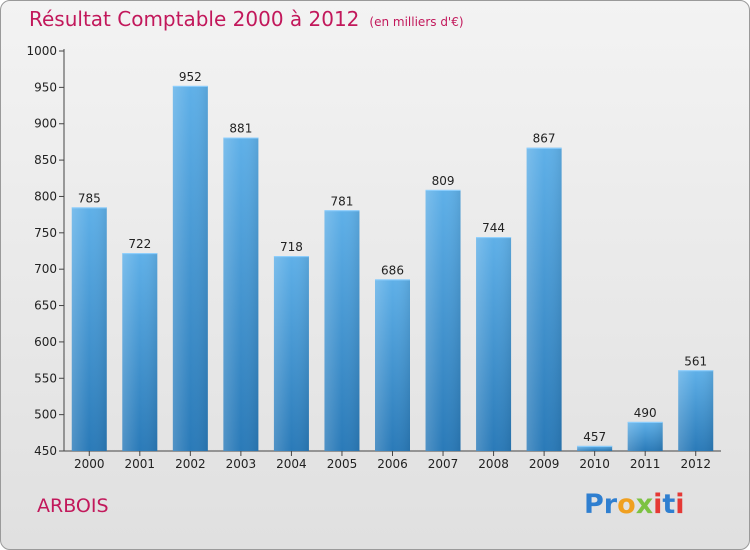  I want to click on x-tick-label-2000: 2000, so click(89, 464).